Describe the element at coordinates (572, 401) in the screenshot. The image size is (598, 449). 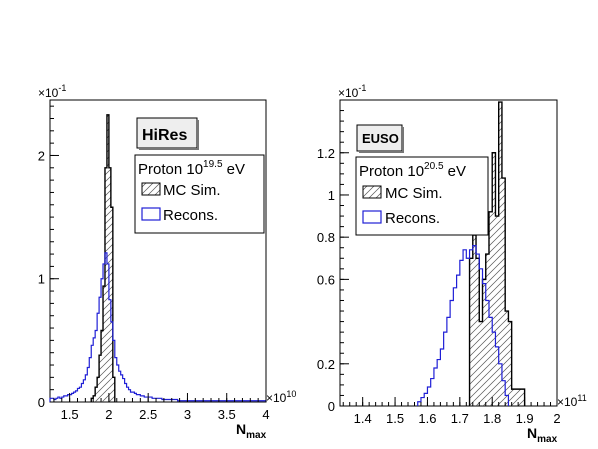
I see `x-multiplier-euso: ×10¹¹` at that location.